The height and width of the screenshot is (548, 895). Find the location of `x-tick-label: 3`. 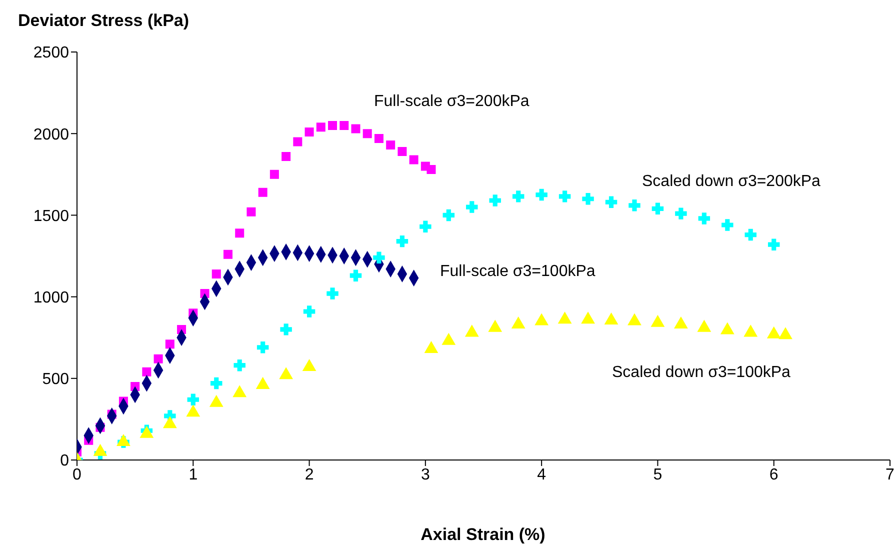

x-tick-label: 3 is located at coordinates (425, 475).